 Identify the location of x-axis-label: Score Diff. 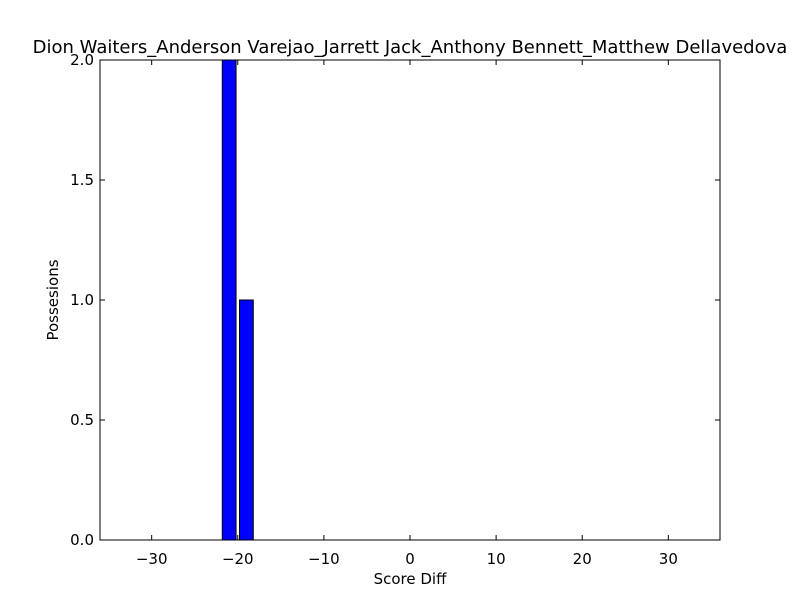
(410, 579).